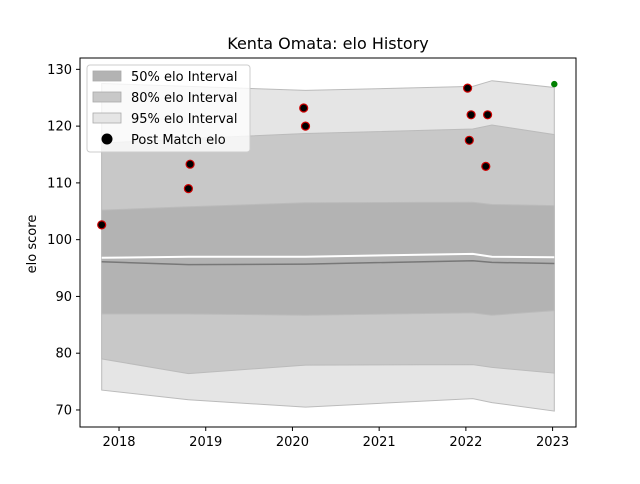  I want to click on y-tick-label: 80, so click(63, 354).